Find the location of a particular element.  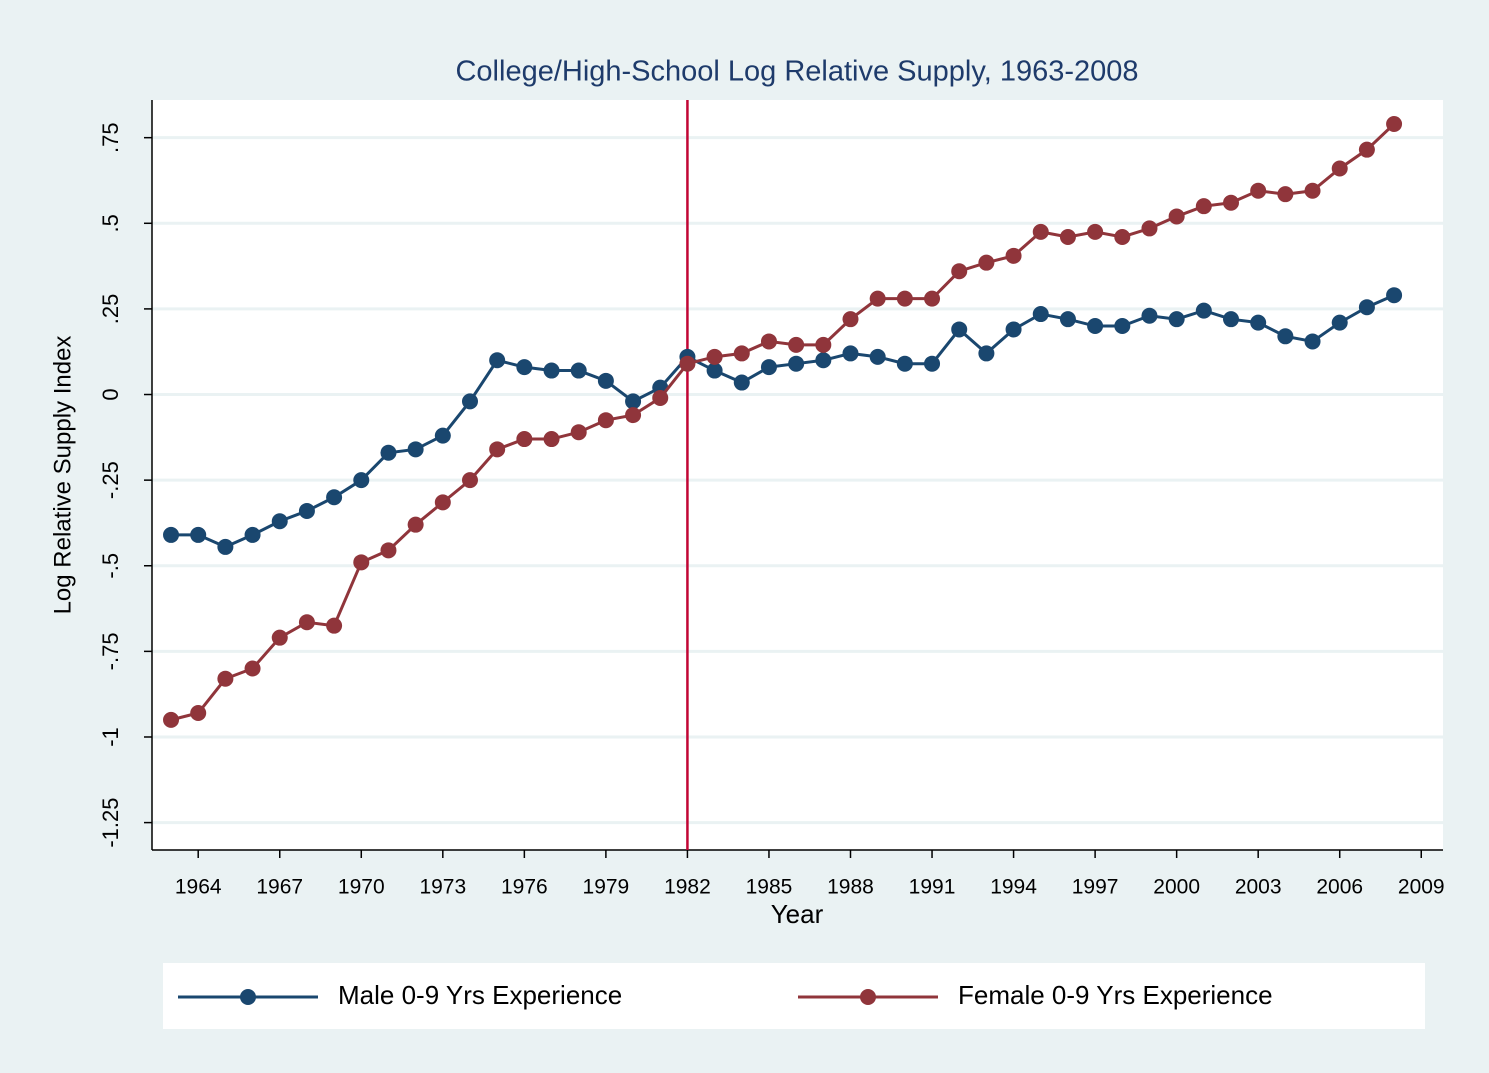

x-tick-label: 1976 is located at coordinates (524, 887).